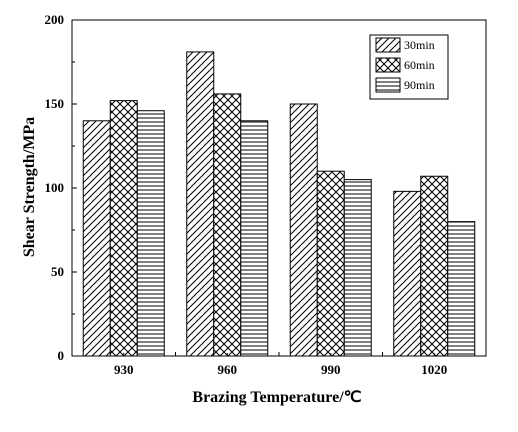 The image size is (518, 432). What do you see at coordinates (419, 45) in the screenshot?
I see `legend-label-30min: 30min` at bounding box center [419, 45].